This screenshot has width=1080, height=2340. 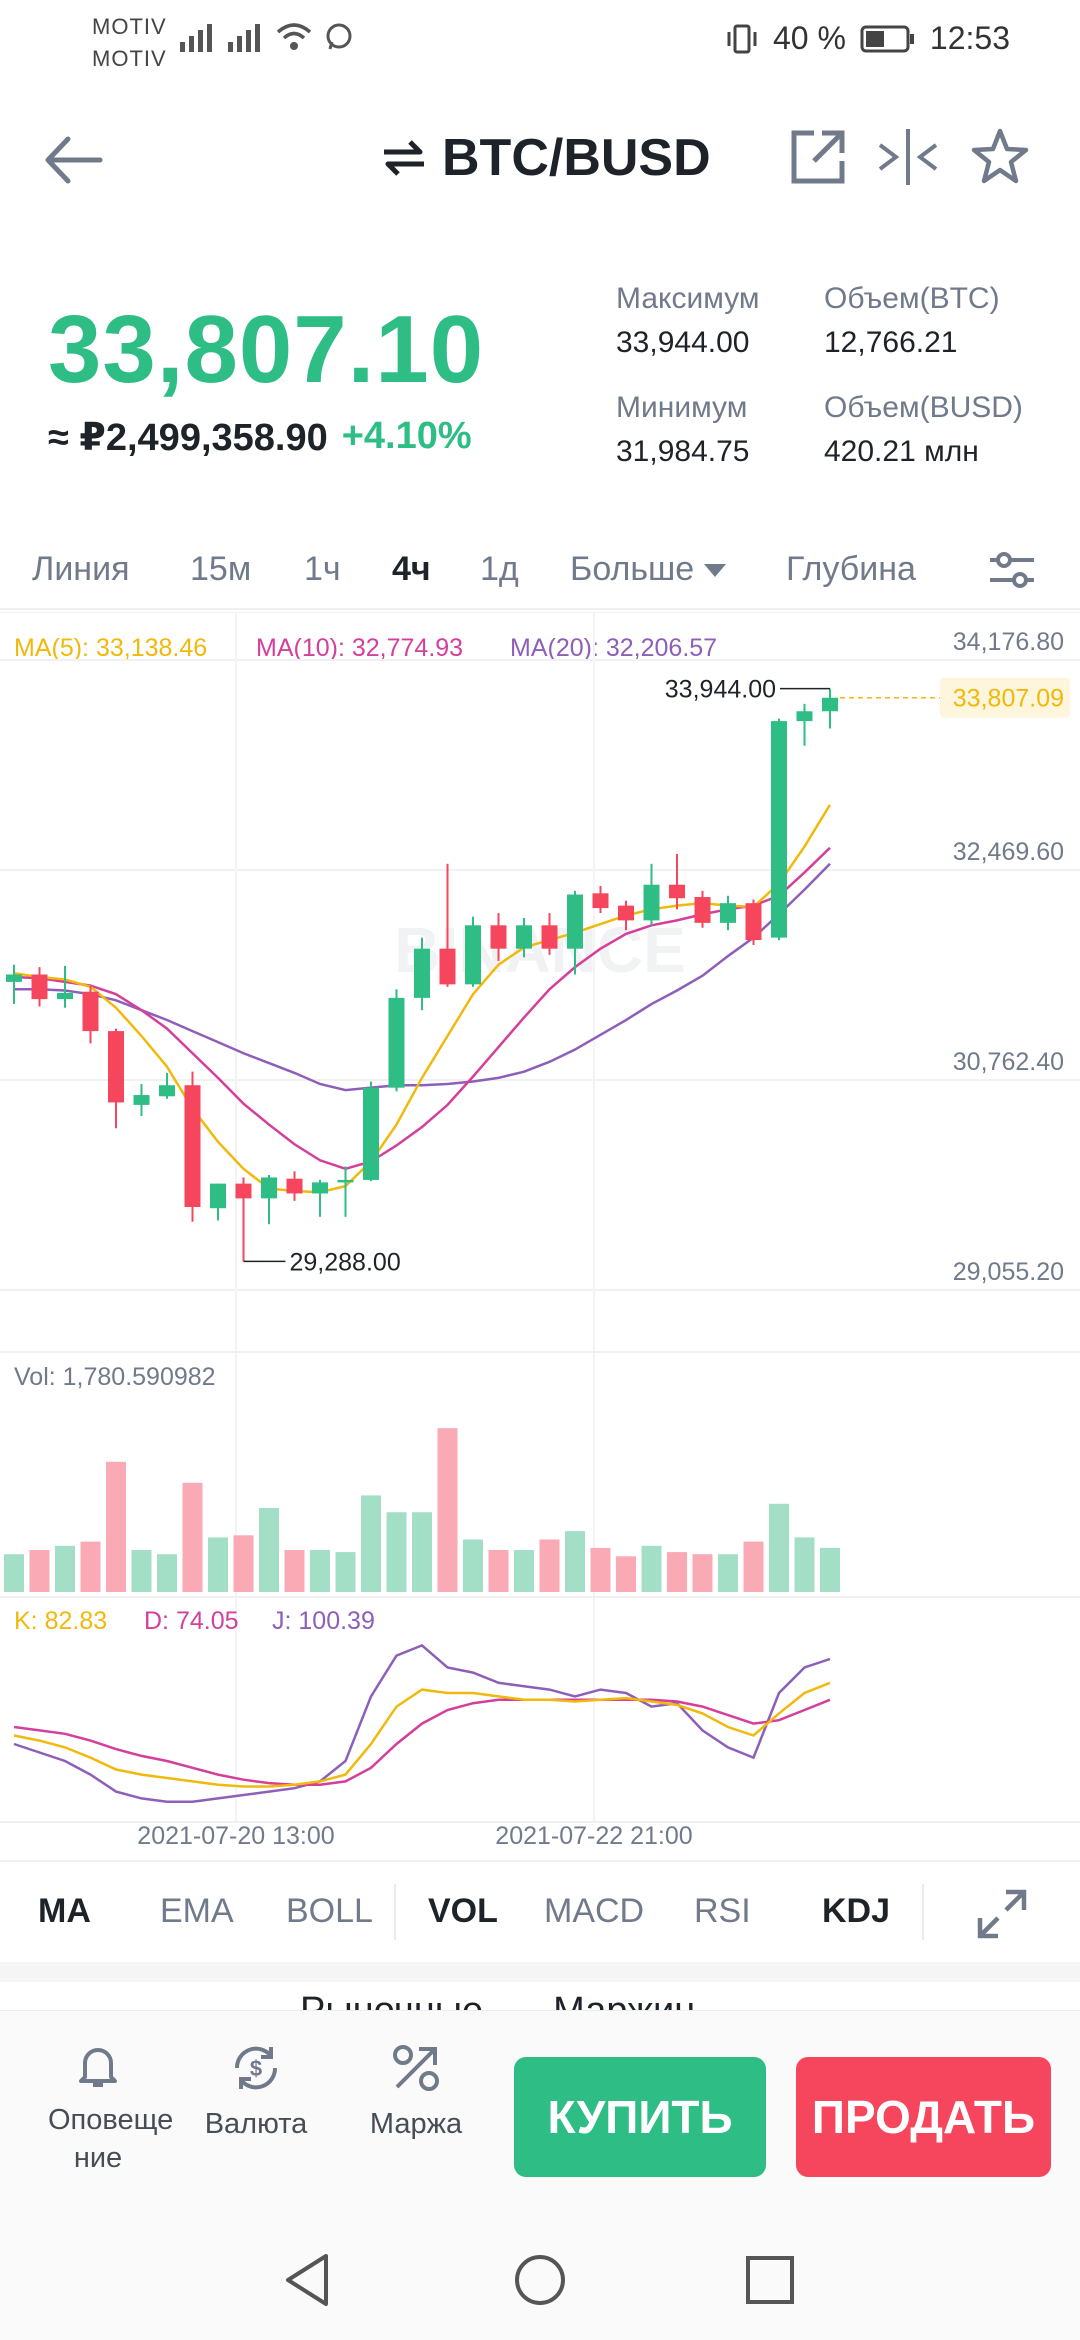 What do you see at coordinates (683, 451) in the screenshot?
I see `stat-value: 31,984.75` at bounding box center [683, 451].